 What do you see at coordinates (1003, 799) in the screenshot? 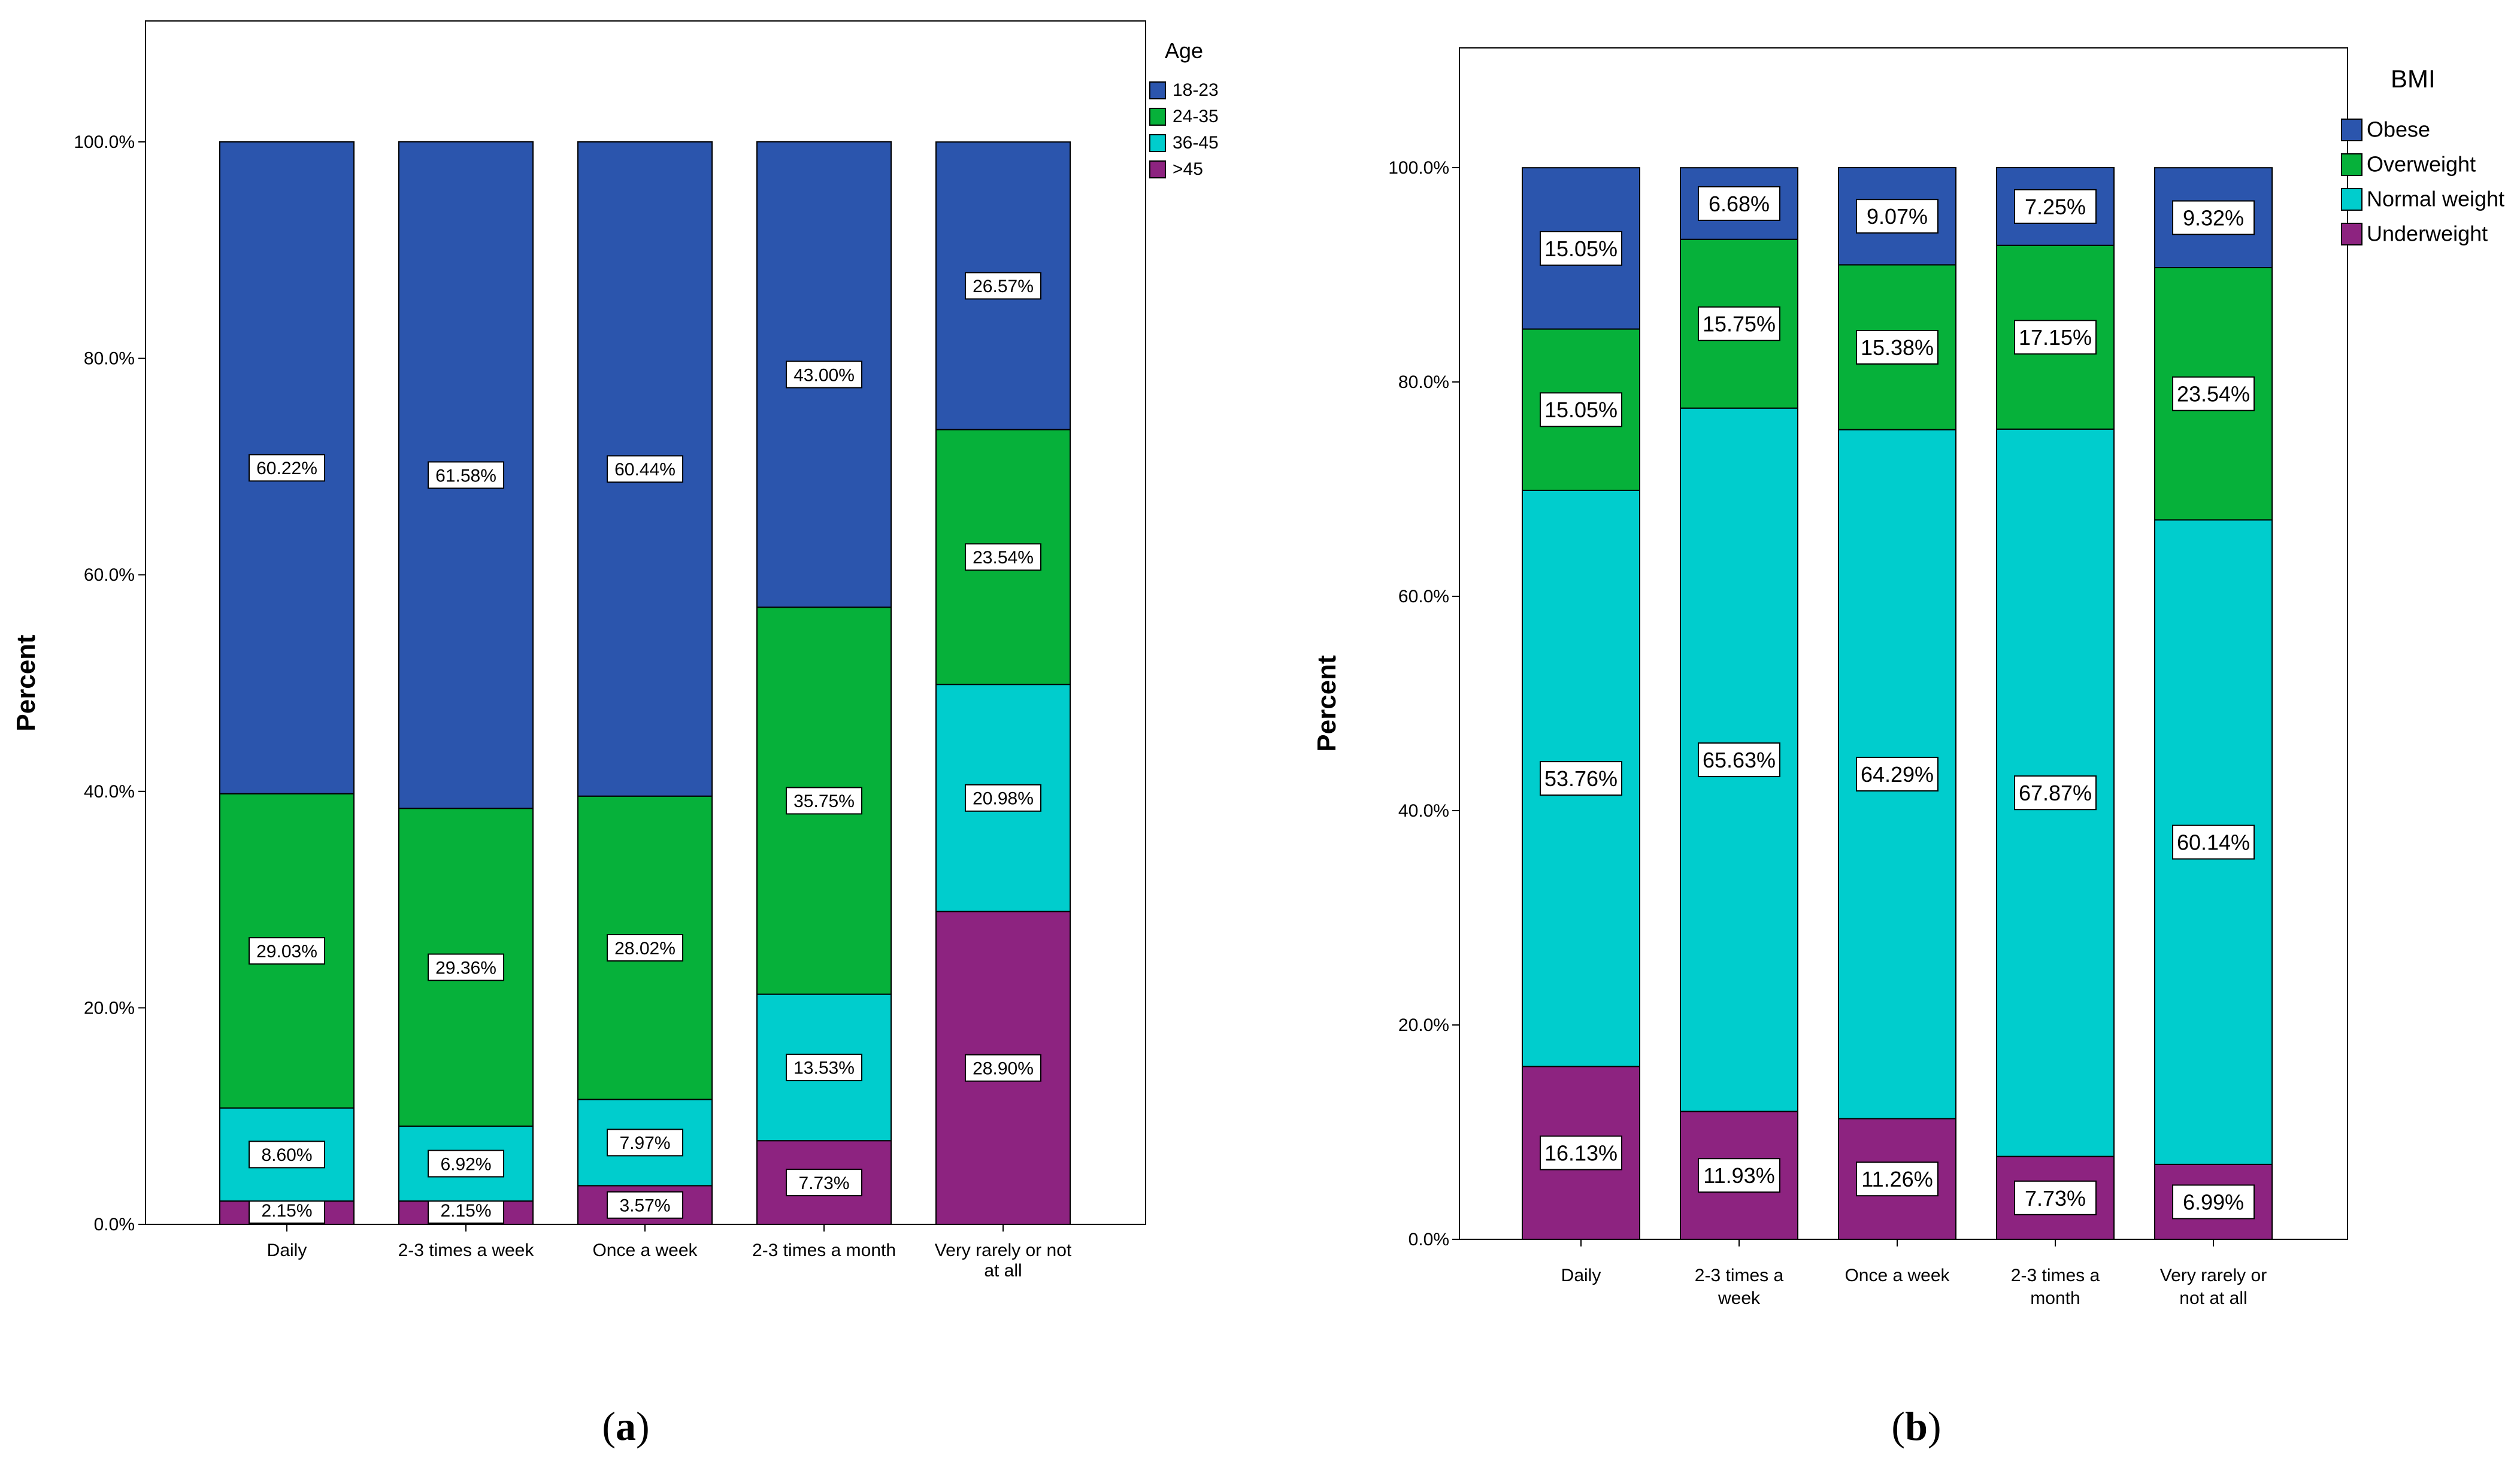
I see `data-label: 20.98%` at bounding box center [1003, 799].